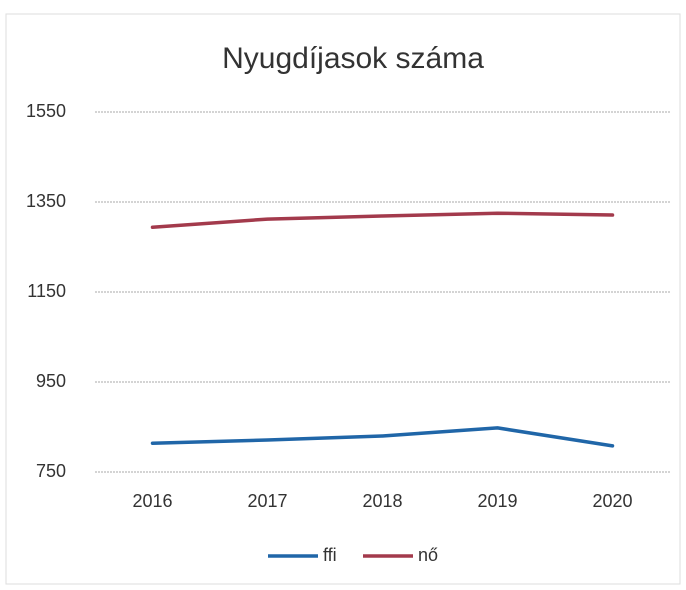  I want to click on y-tick-label: 950, so click(51, 381).